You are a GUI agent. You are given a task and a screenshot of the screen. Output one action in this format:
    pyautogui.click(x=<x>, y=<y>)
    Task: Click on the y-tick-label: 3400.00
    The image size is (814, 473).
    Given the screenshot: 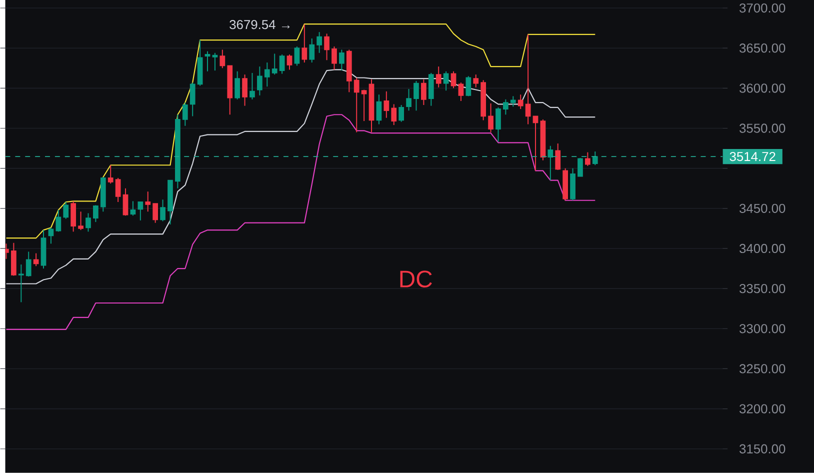 What is the action you would take?
    pyautogui.click(x=763, y=249)
    